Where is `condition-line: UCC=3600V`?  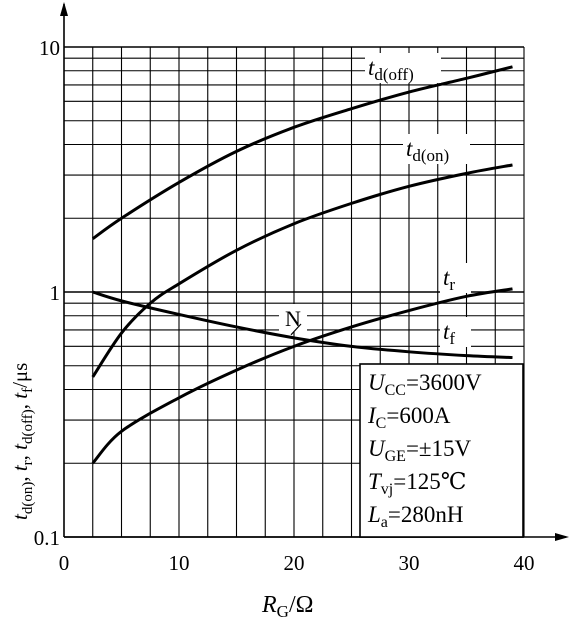
condition-line: UCC=3600V is located at coordinates (425, 384).